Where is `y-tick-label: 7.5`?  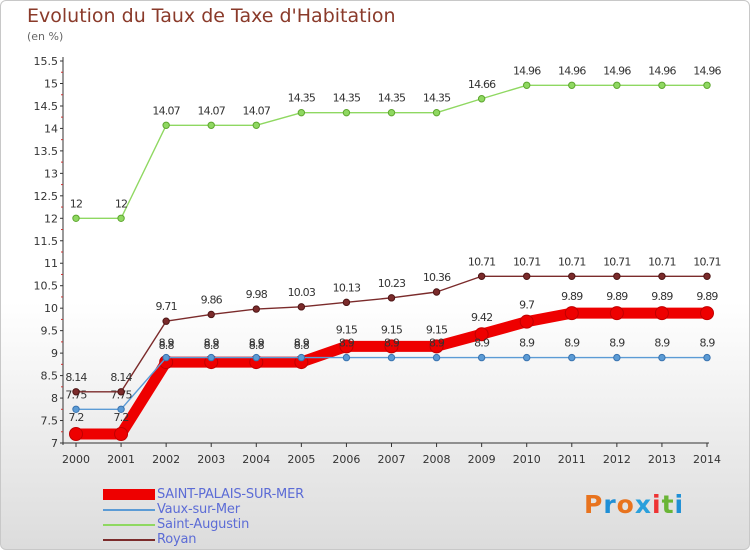 y-tick-label: 7.5 is located at coordinates (50, 421).